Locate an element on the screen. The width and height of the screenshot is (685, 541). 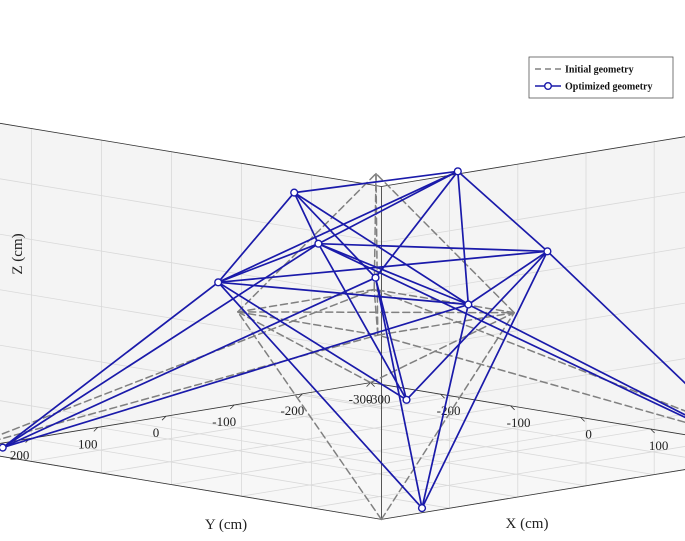
floor-back-edge-left is located at coordinates (191, 487).